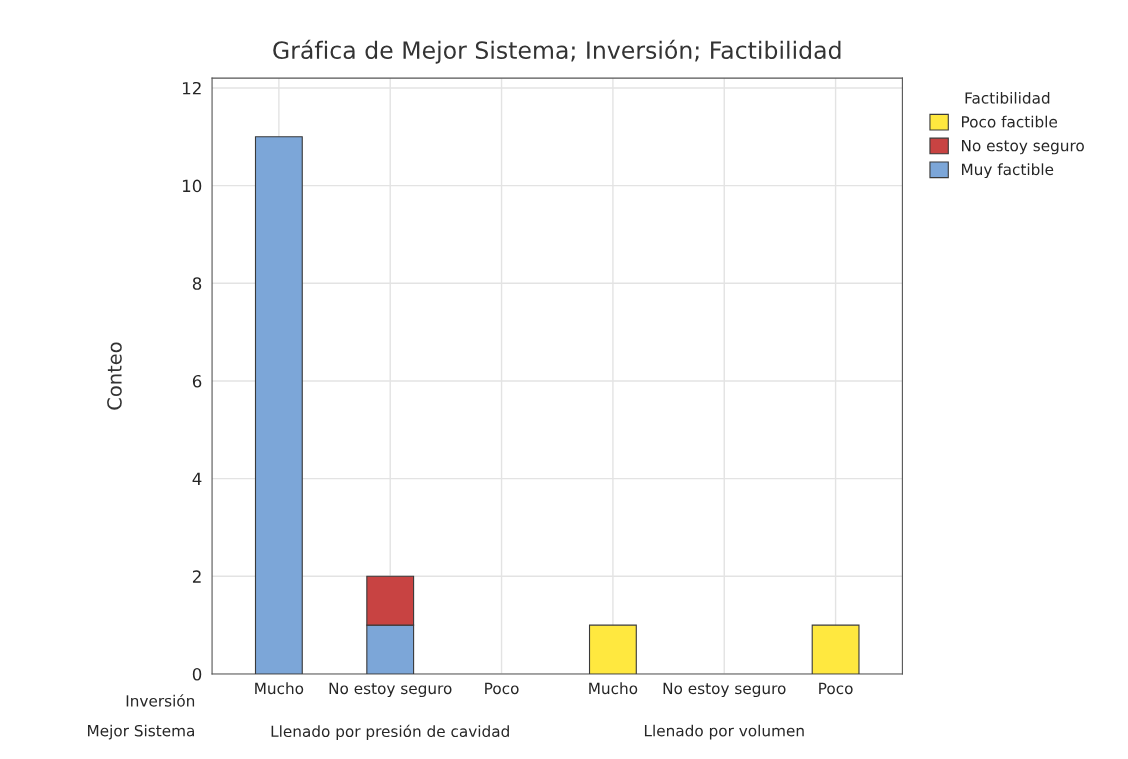 This screenshot has height=759, width=1128. I want to click on legend-label: Muy factible, so click(1008, 171).